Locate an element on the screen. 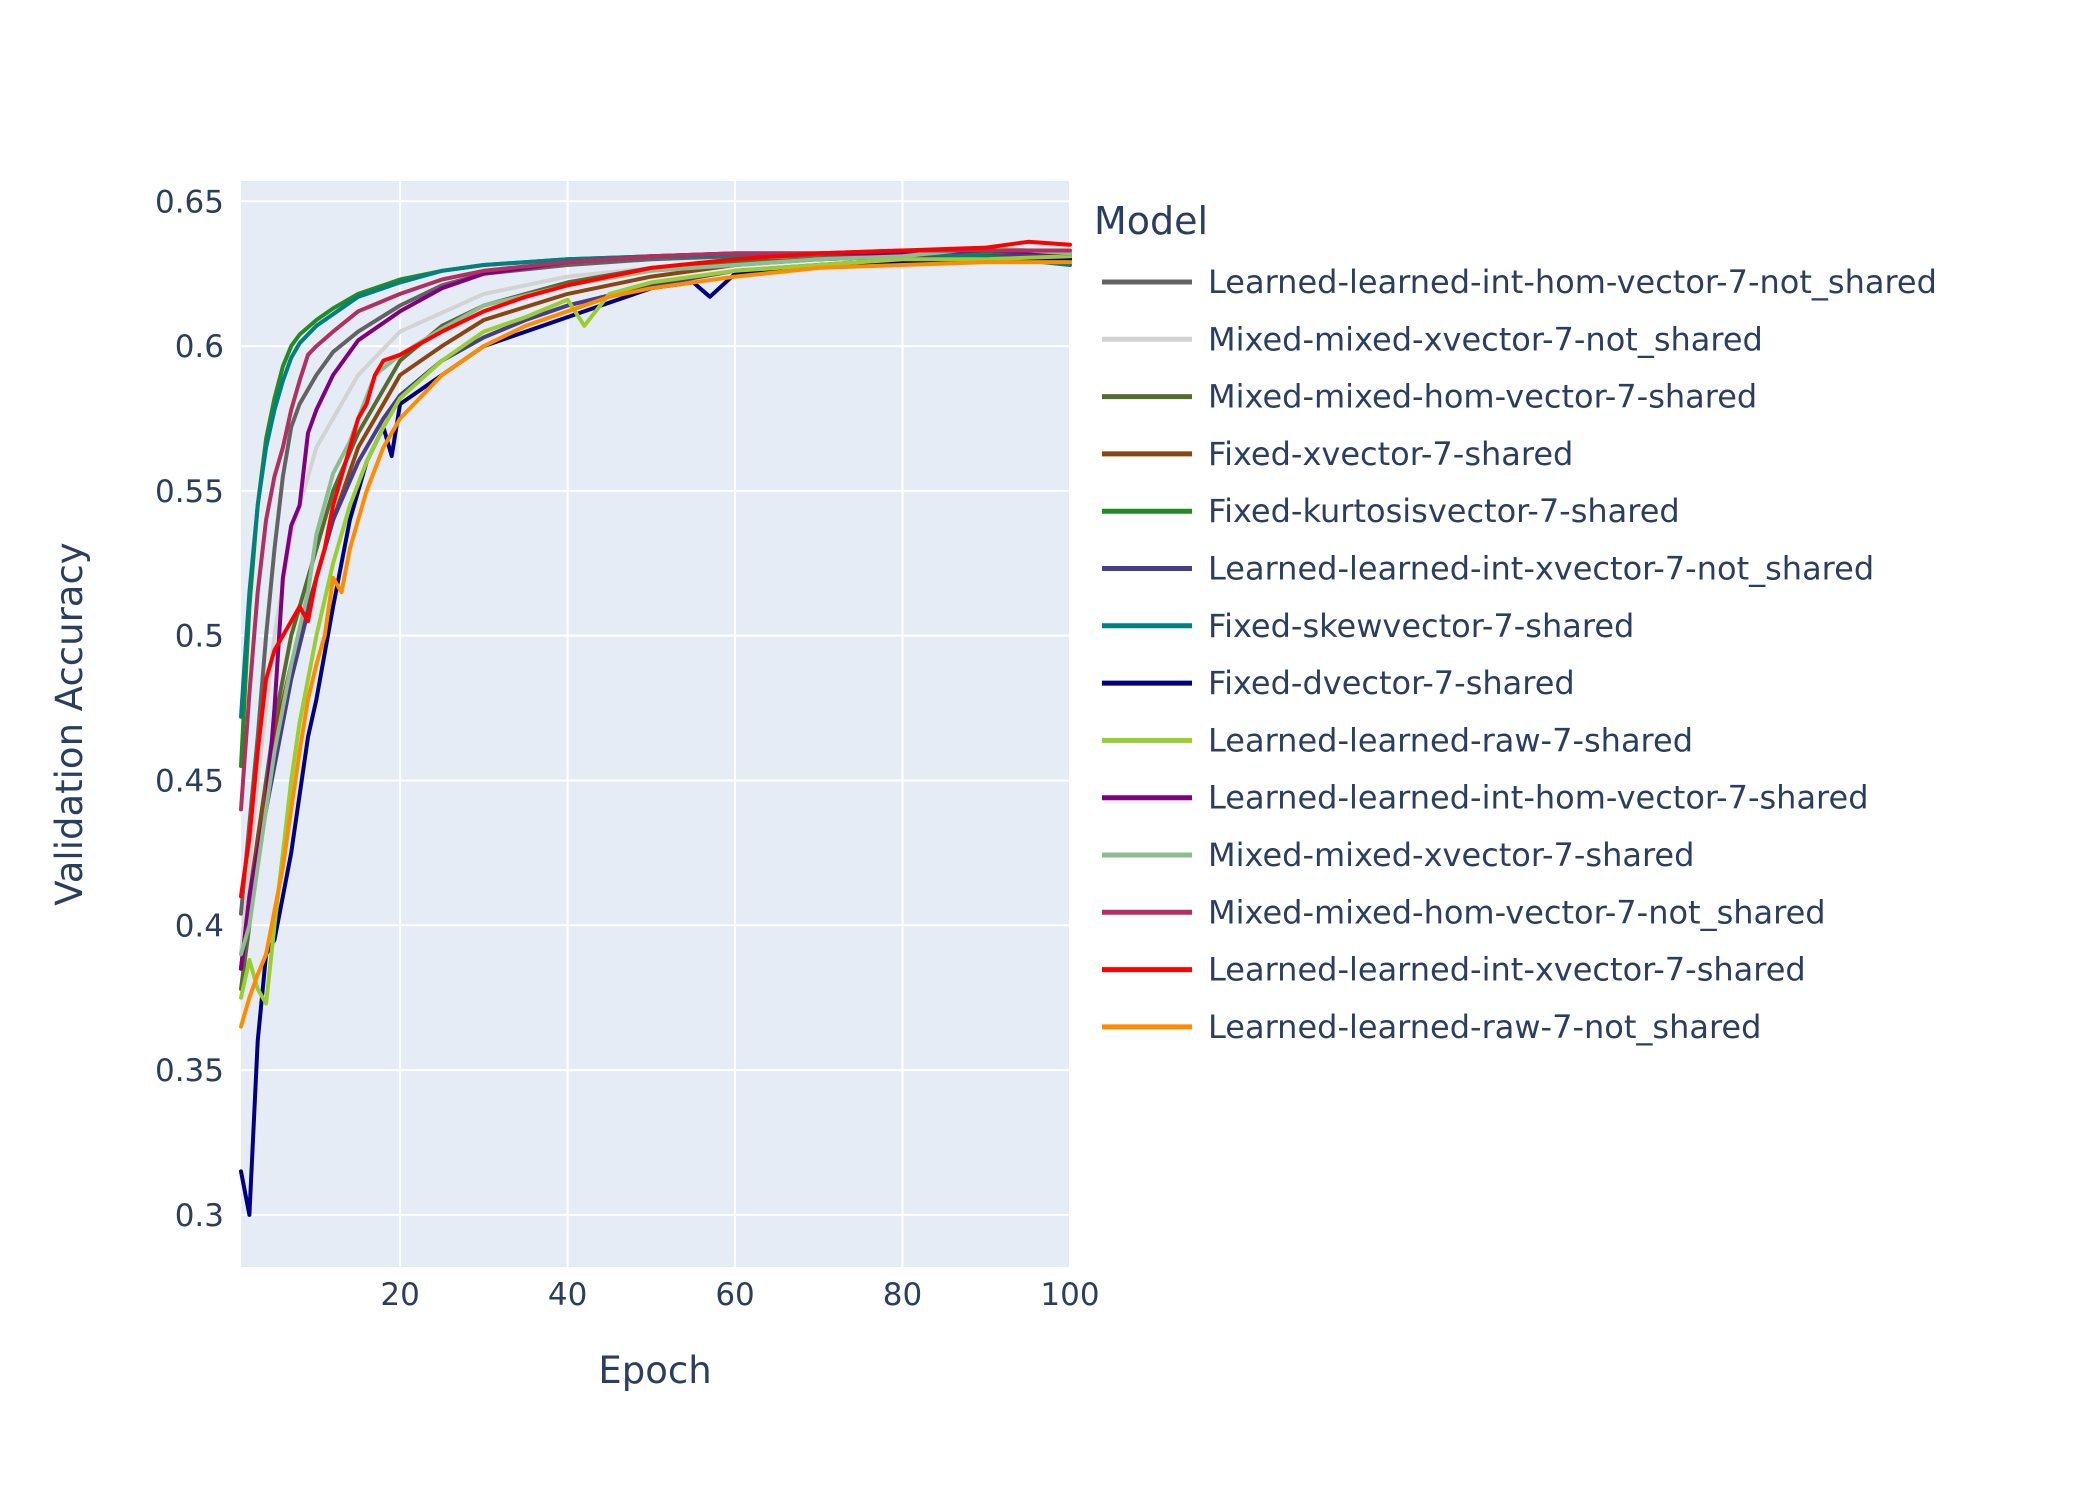  legend-label: Mixed-mixed-hom-vector-7-not_shared is located at coordinates (1517, 912).